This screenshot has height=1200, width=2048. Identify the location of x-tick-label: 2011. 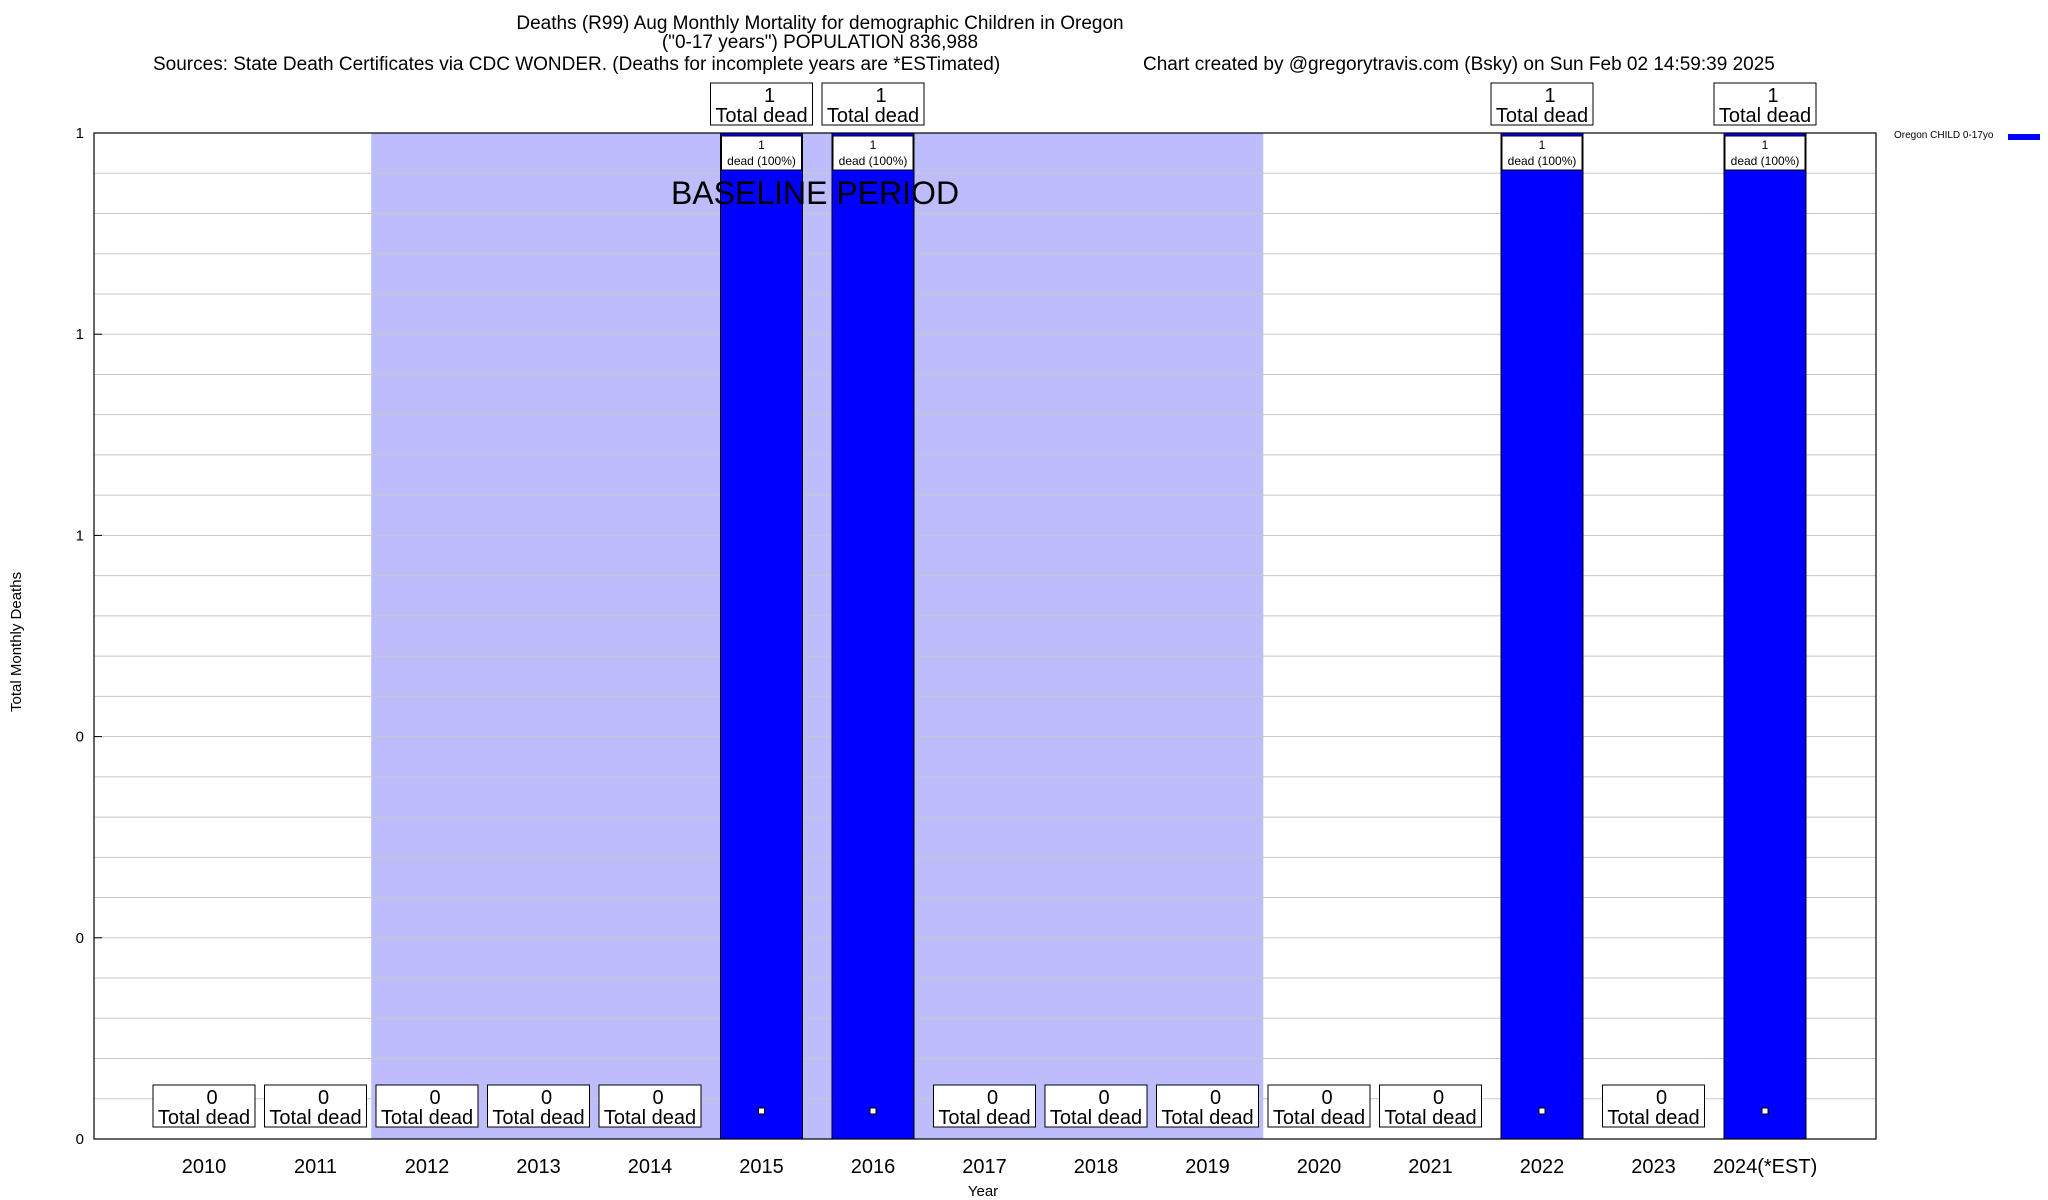
(315, 1167).